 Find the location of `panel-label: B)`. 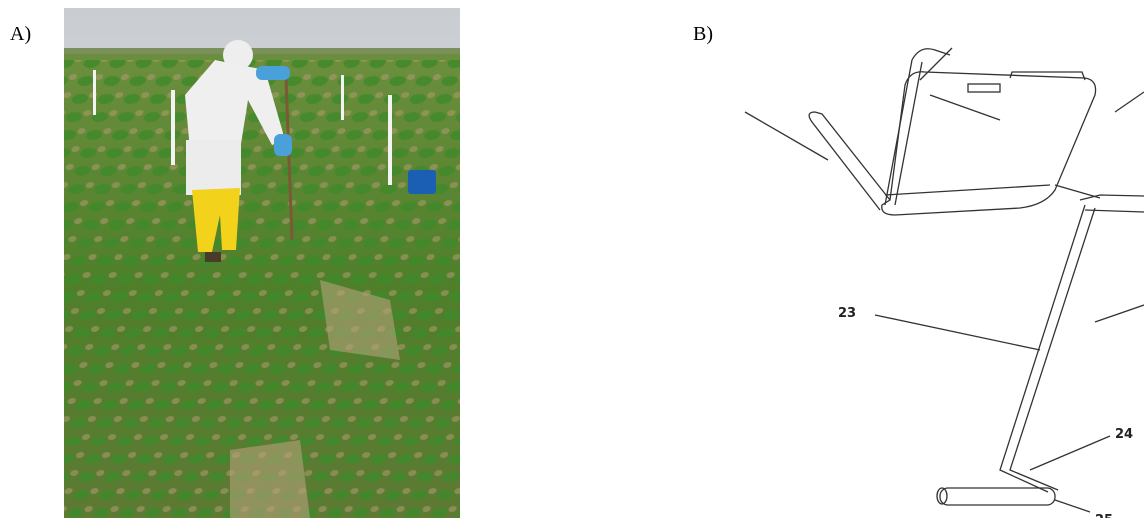

panel-label: B) is located at coordinates (703, 34).